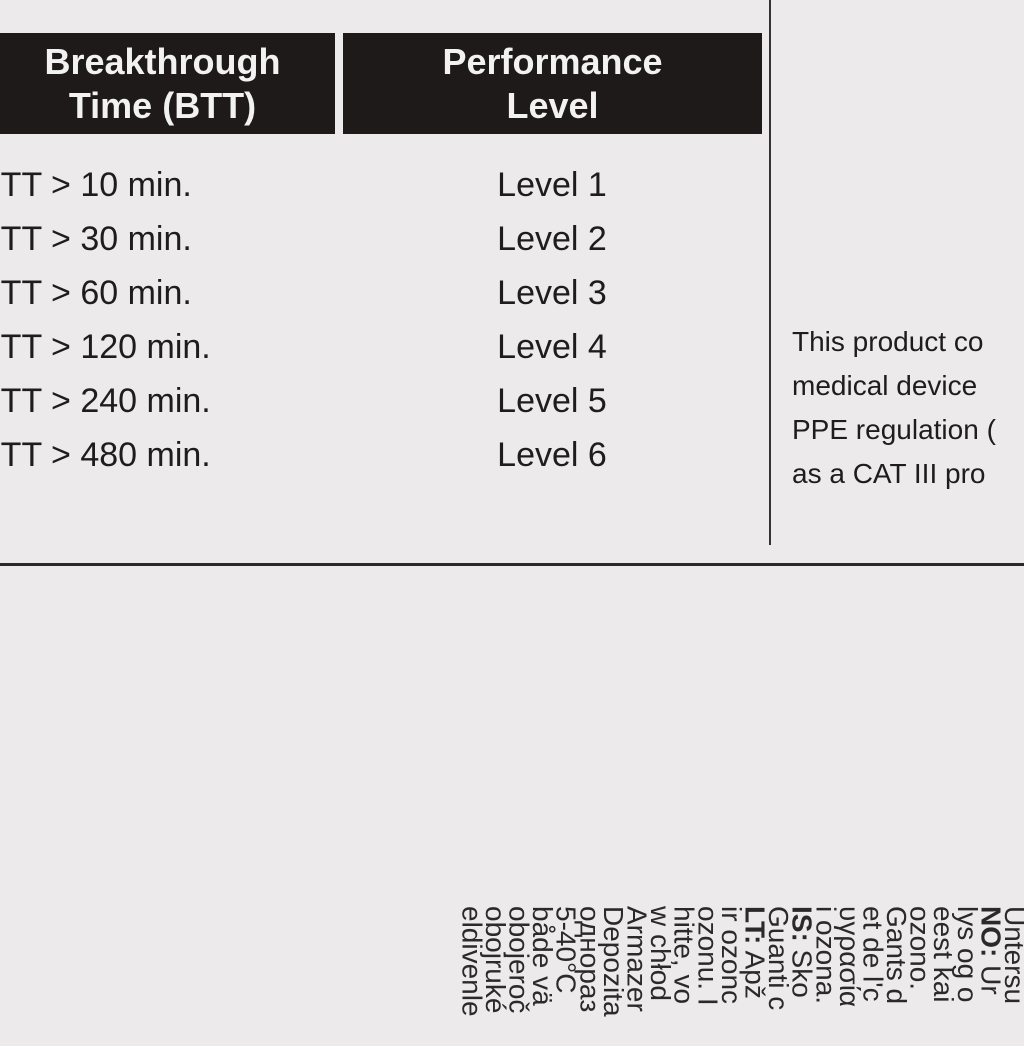 Image resolution: width=1024 pixels, height=1046 pixels. What do you see at coordinates (661, 953) in the screenshot?
I see `multilingual-line: w chłod` at bounding box center [661, 953].